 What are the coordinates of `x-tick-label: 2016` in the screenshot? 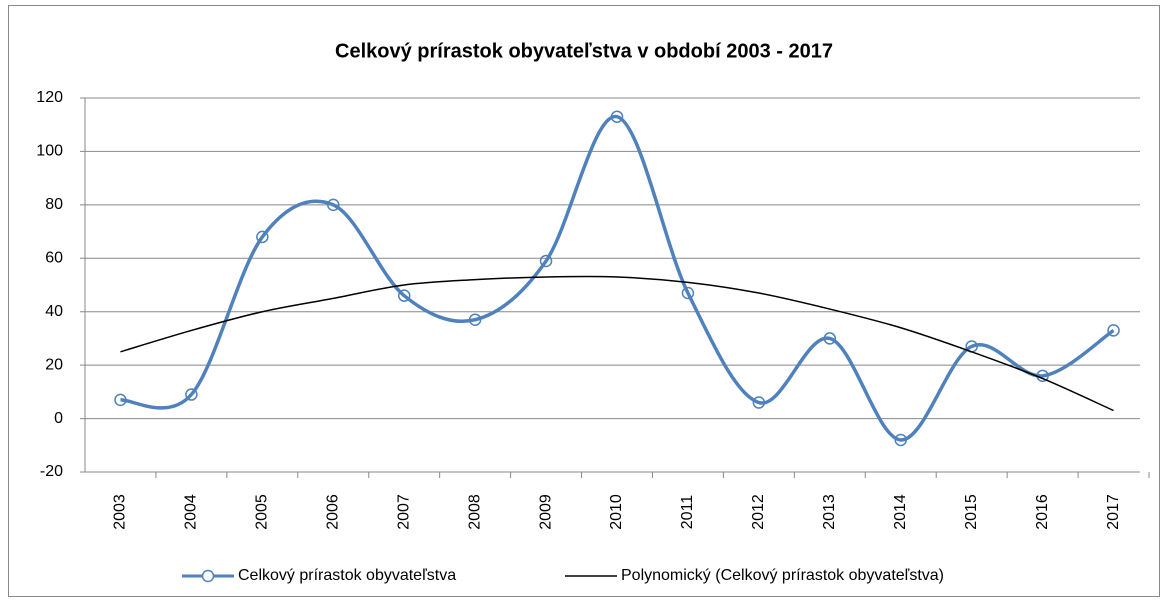 It's located at (1042, 512).